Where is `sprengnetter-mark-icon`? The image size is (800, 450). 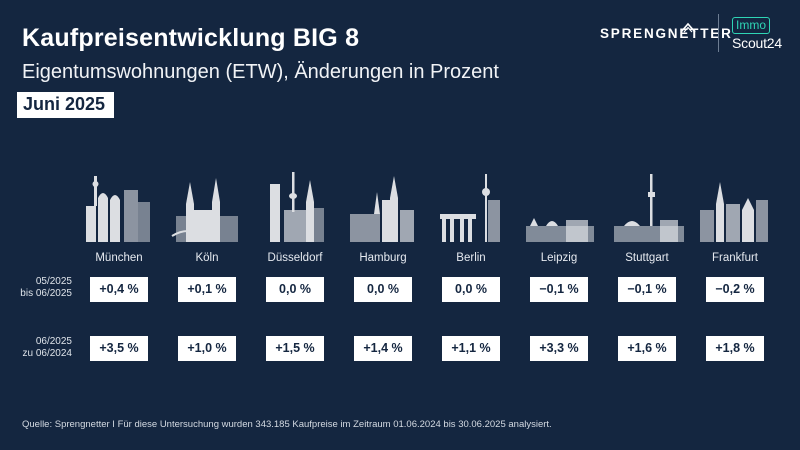 sprengnetter-mark-icon is located at coordinates (688, 27).